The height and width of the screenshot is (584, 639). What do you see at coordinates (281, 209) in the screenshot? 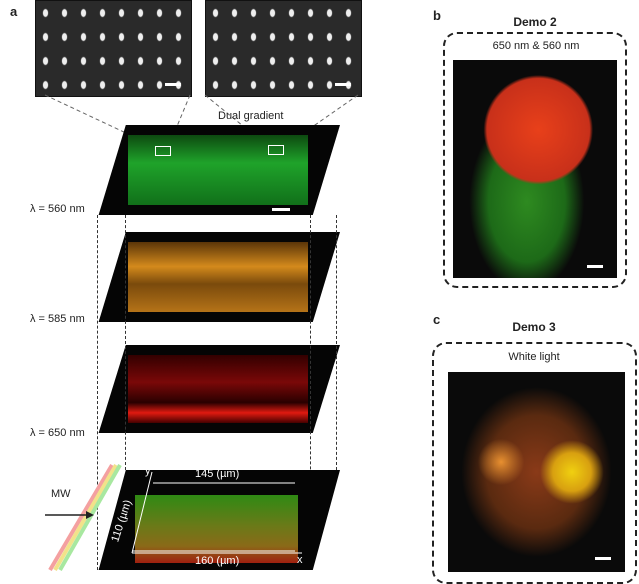
I see `scale-bar` at bounding box center [281, 209].